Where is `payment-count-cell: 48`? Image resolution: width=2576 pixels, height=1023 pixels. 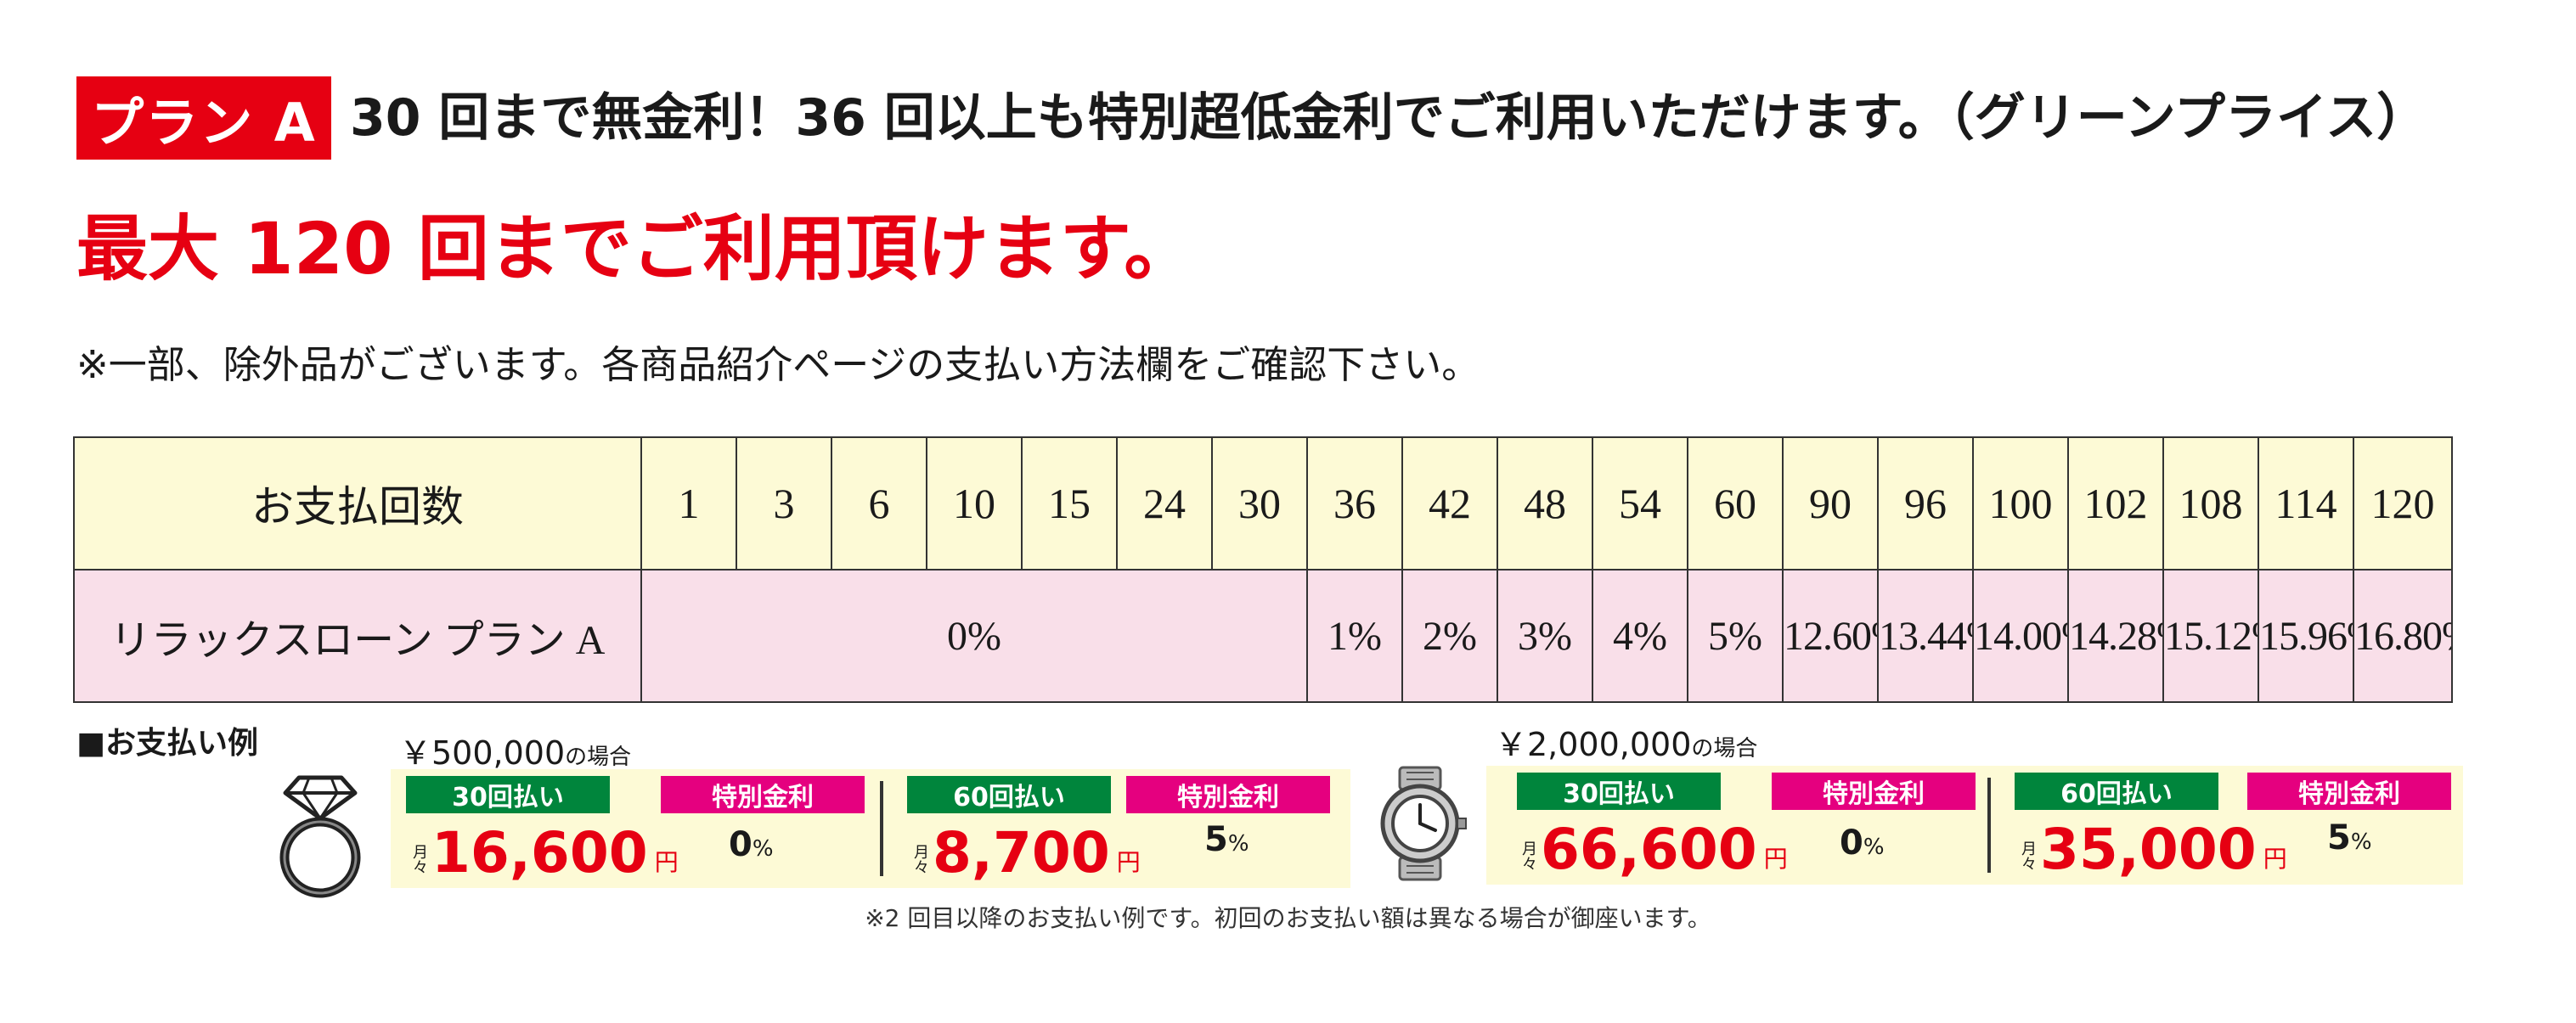 payment-count-cell: 48 is located at coordinates (1545, 503).